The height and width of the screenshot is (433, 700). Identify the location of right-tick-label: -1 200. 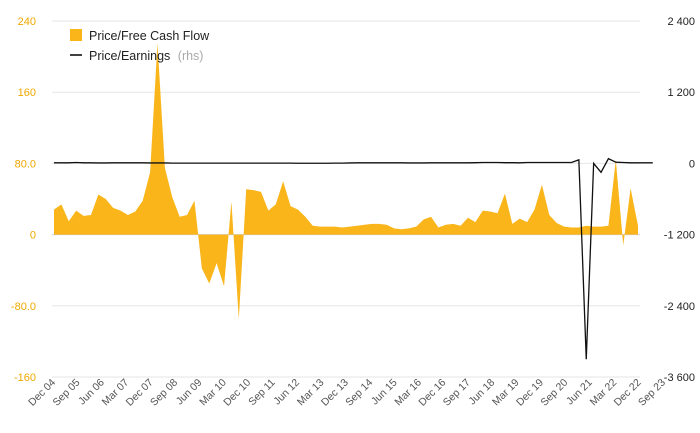
(679, 236).